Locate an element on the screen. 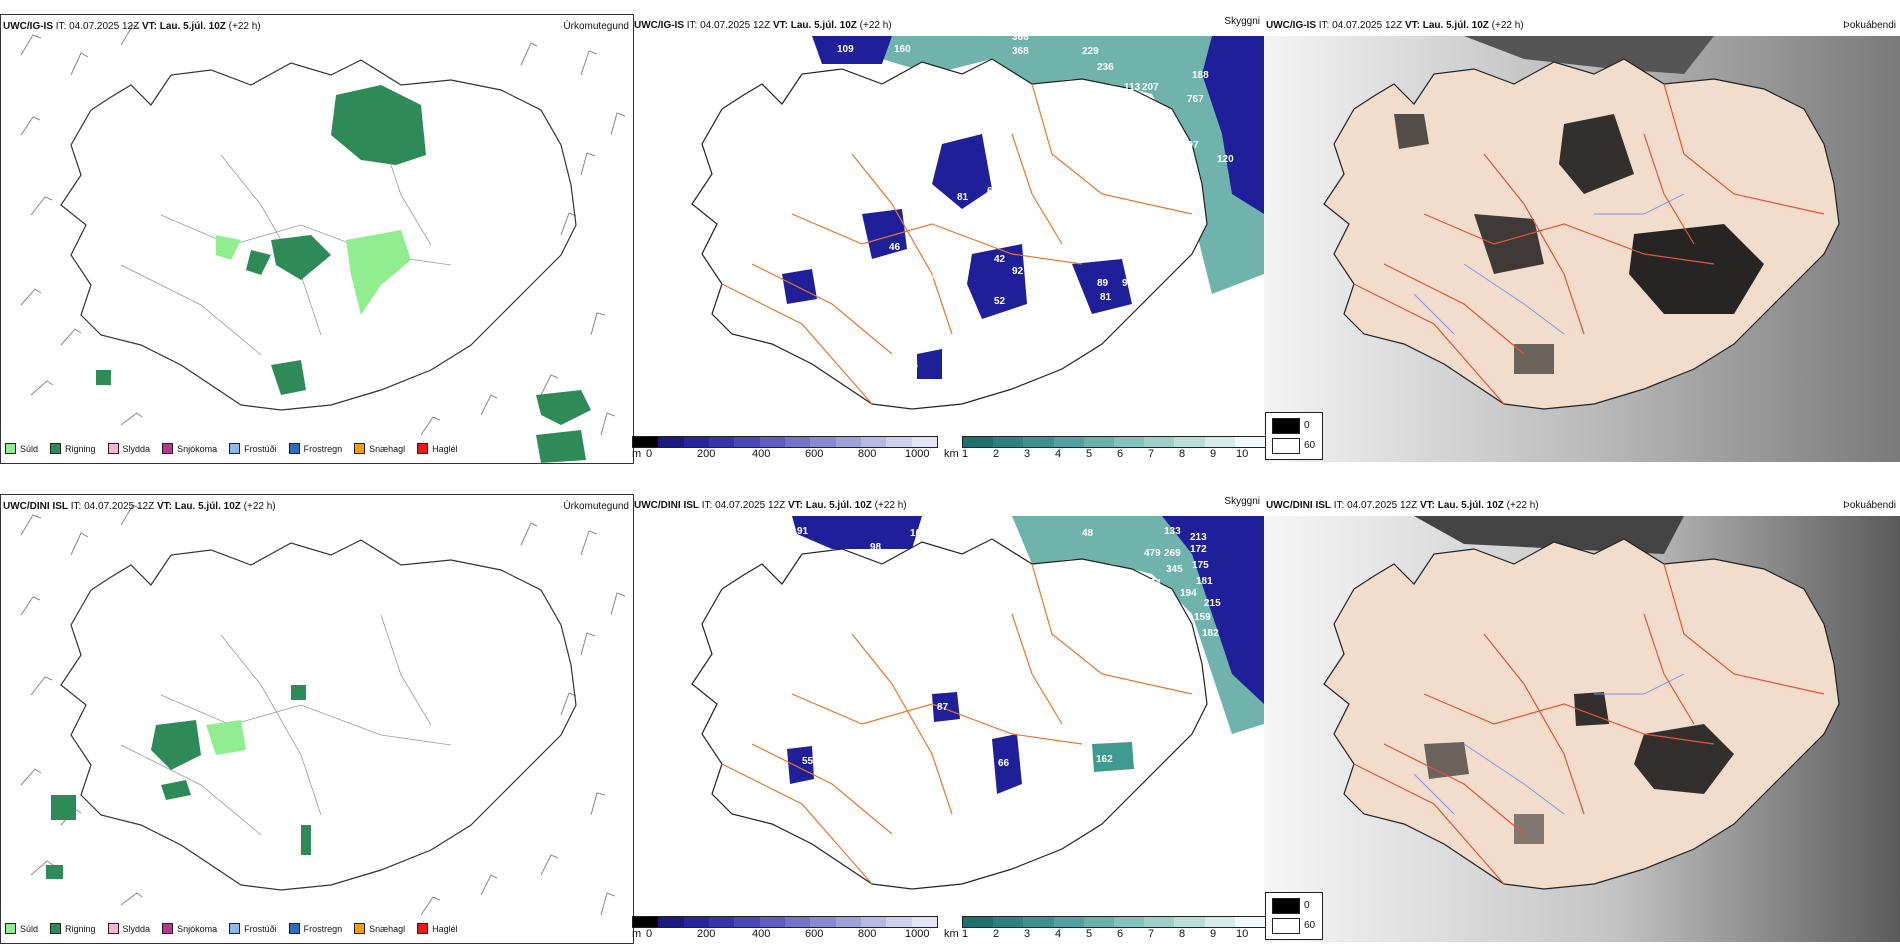 This screenshot has height=950, width=1900. svg-text: 479 is located at coordinates (1152, 553).